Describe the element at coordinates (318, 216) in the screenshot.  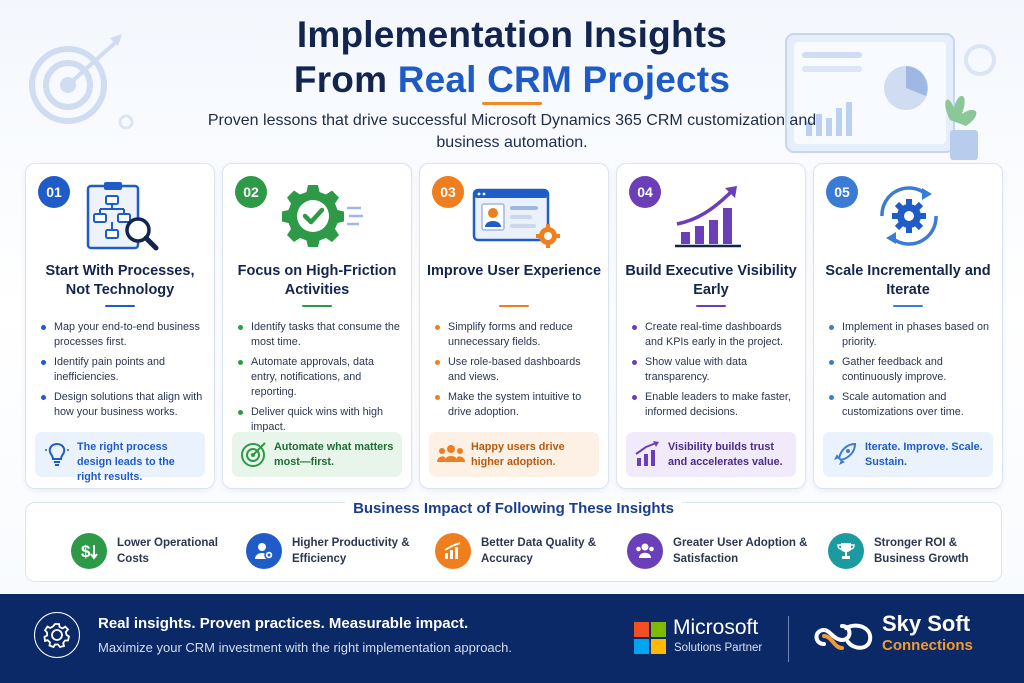
I see `gear-check-icon` at that location.